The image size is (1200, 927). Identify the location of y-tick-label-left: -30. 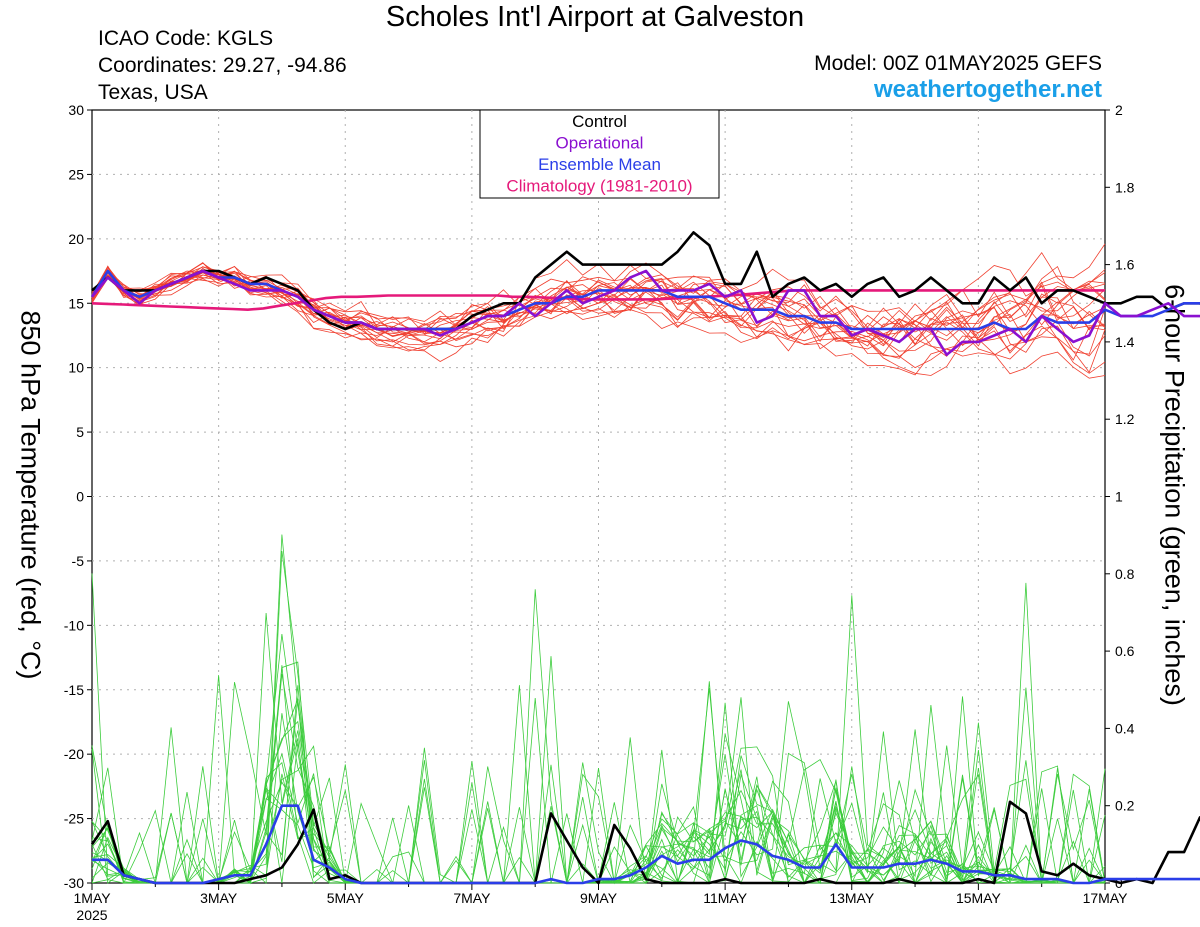
(74, 883).